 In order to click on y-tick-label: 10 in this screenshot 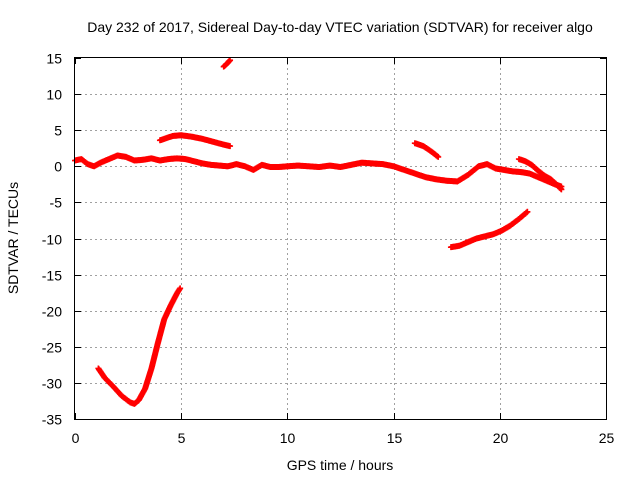, I will do `click(54, 95)`.